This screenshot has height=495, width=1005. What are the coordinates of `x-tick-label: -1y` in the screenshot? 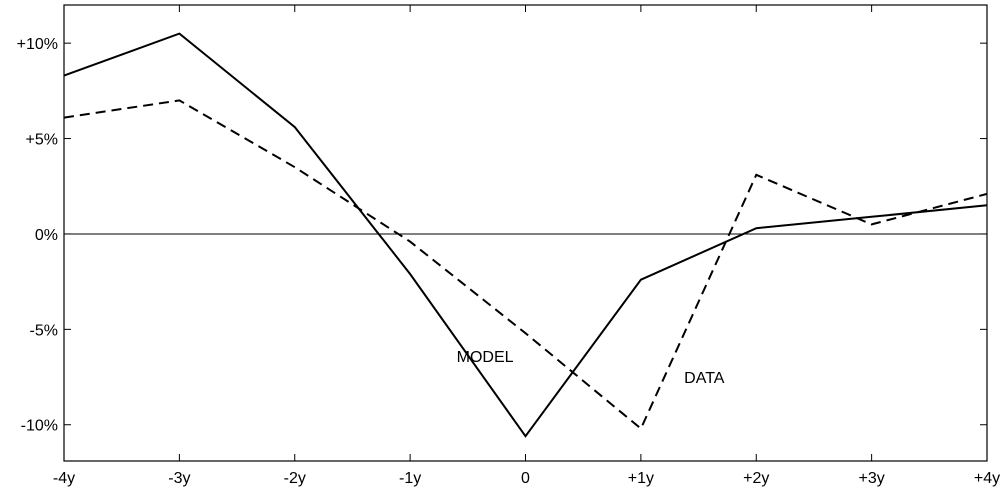 It's located at (410, 478).